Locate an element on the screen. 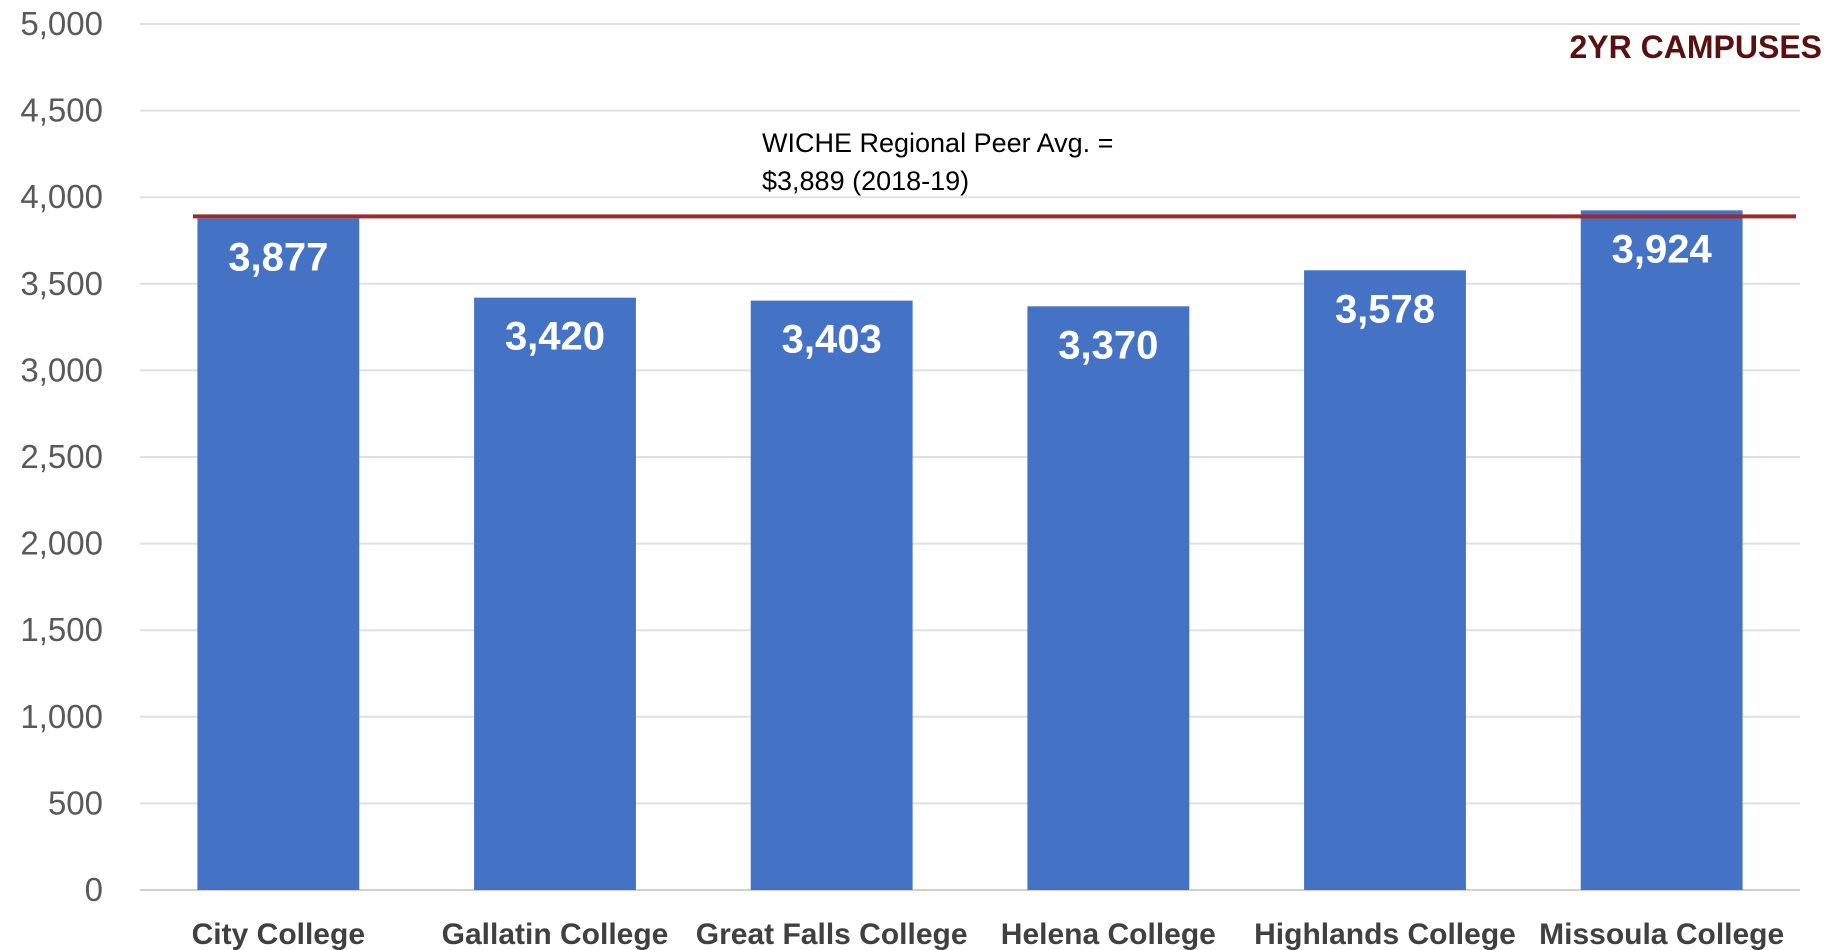 The image size is (1837, 950). x-tick-label: Gallatin College is located at coordinates (555, 934).